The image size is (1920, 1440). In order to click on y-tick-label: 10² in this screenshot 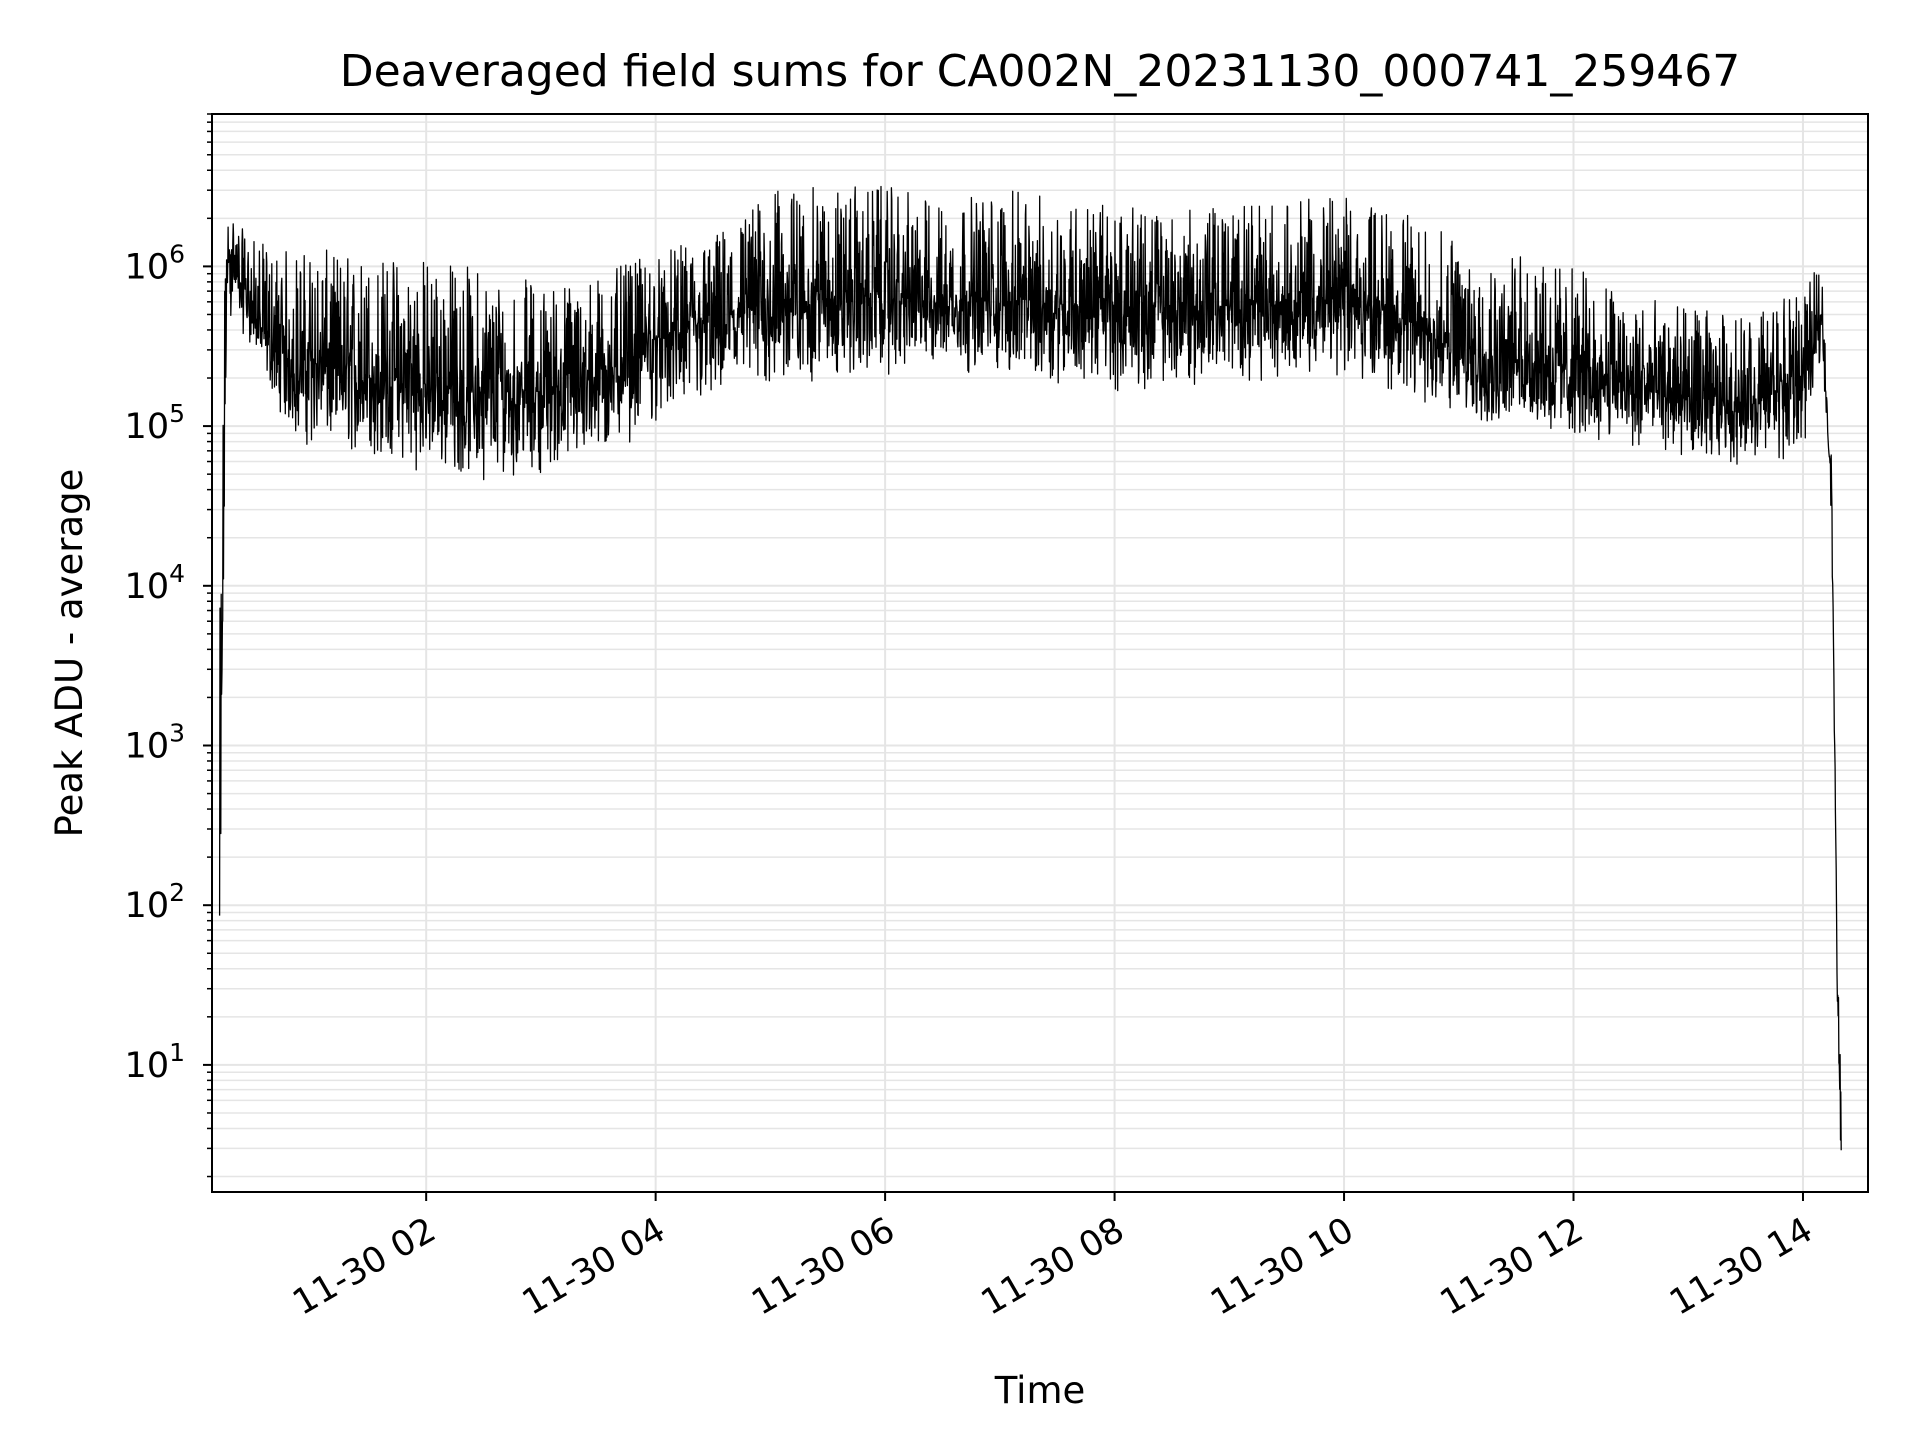, I will do `click(155, 902)`.